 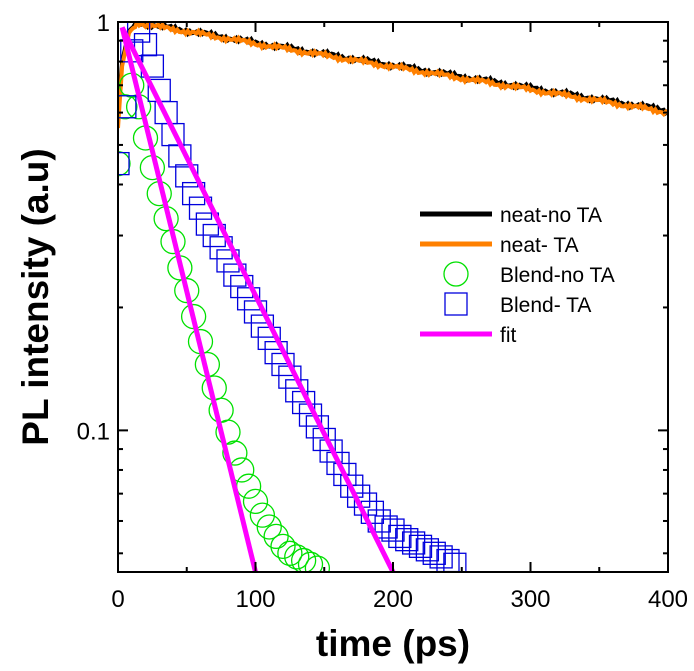 What do you see at coordinates (103, 23) in the screenshot?
I see `y-tick-label: 1` at bounding box center [103, 23].